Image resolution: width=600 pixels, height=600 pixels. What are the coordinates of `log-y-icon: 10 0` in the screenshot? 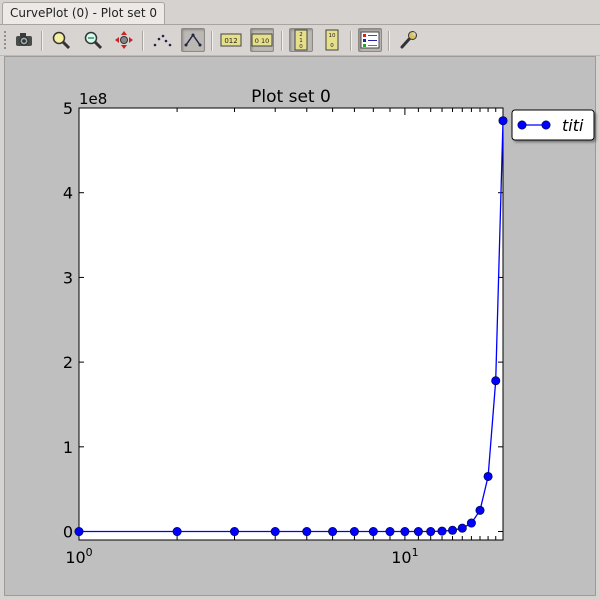 It's located at (332, 40).